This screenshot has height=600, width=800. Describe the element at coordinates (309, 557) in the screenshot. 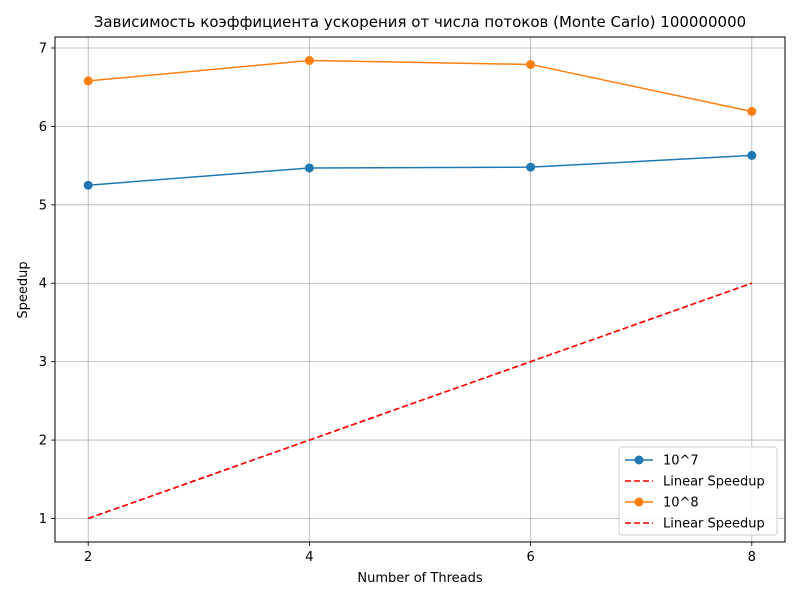

I see `x-tick-label: 4` at that location.